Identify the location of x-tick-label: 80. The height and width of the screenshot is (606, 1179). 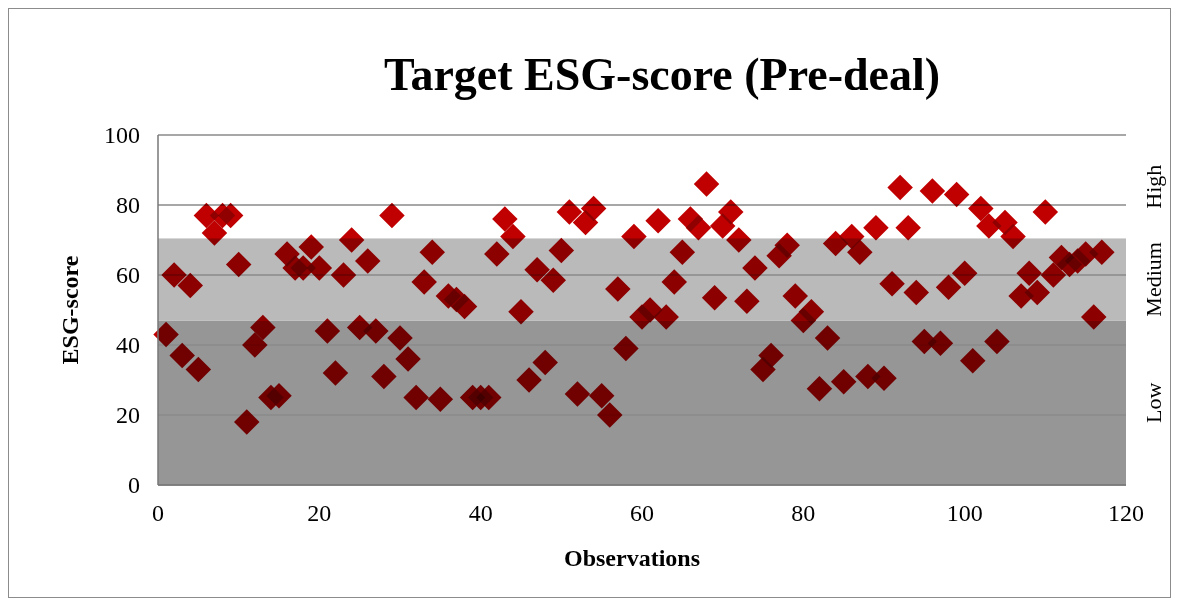
(803, 513).